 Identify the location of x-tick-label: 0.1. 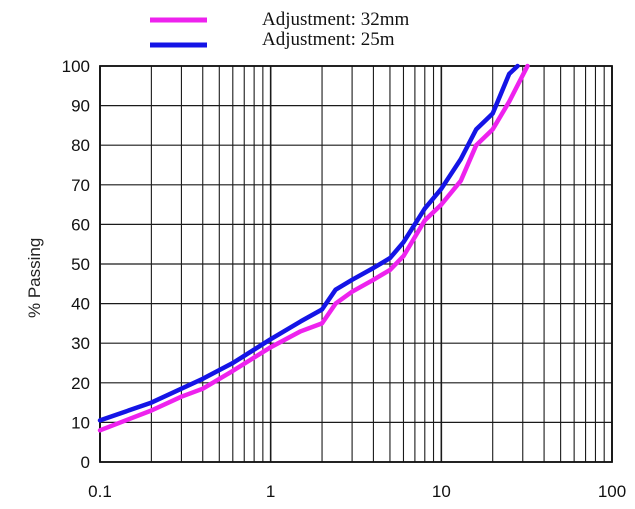
(100, 491).